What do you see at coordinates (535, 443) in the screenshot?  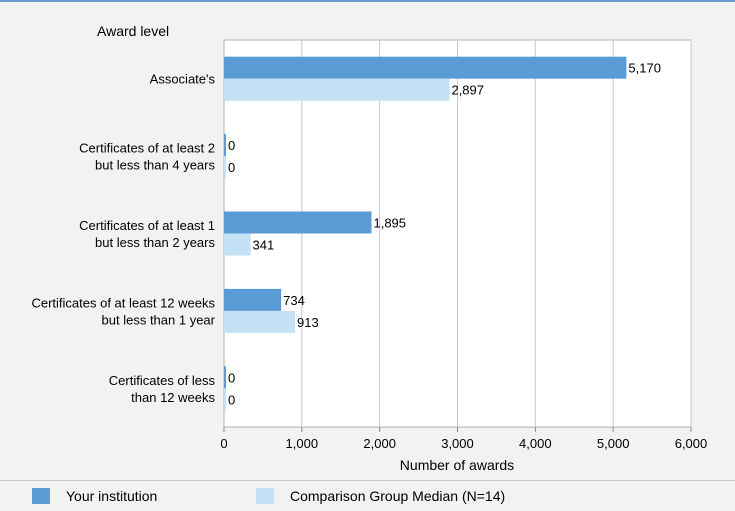 I see `x-tick-label: 4,000` at bounding box center [535, 443].